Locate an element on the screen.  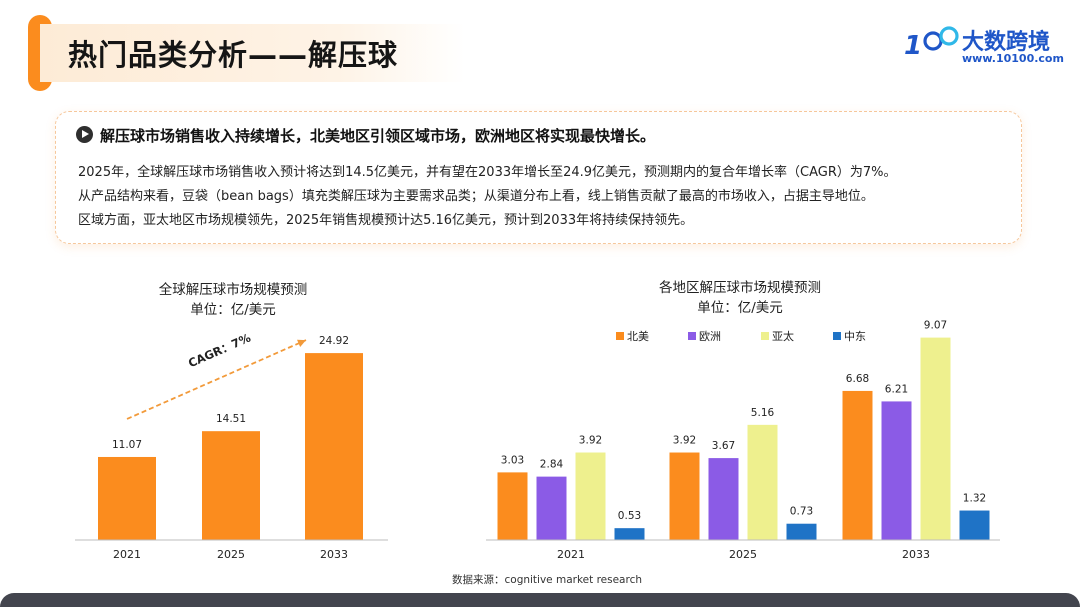
x-tick-label: 2033 is located at coordinates (334, 554).